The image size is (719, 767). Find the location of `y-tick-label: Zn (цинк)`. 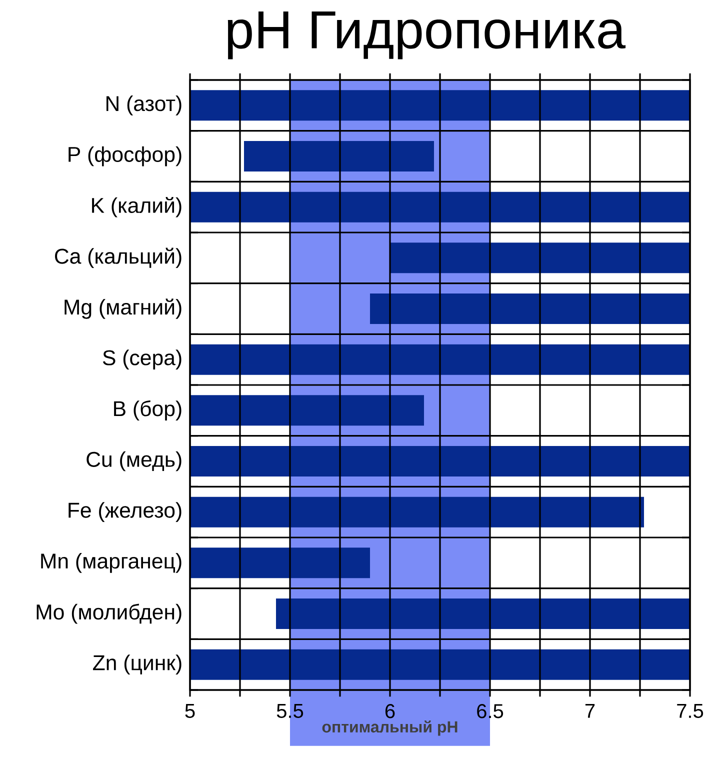

y-tick-label: Zn (цинк) is located at coordinates (137, 664).